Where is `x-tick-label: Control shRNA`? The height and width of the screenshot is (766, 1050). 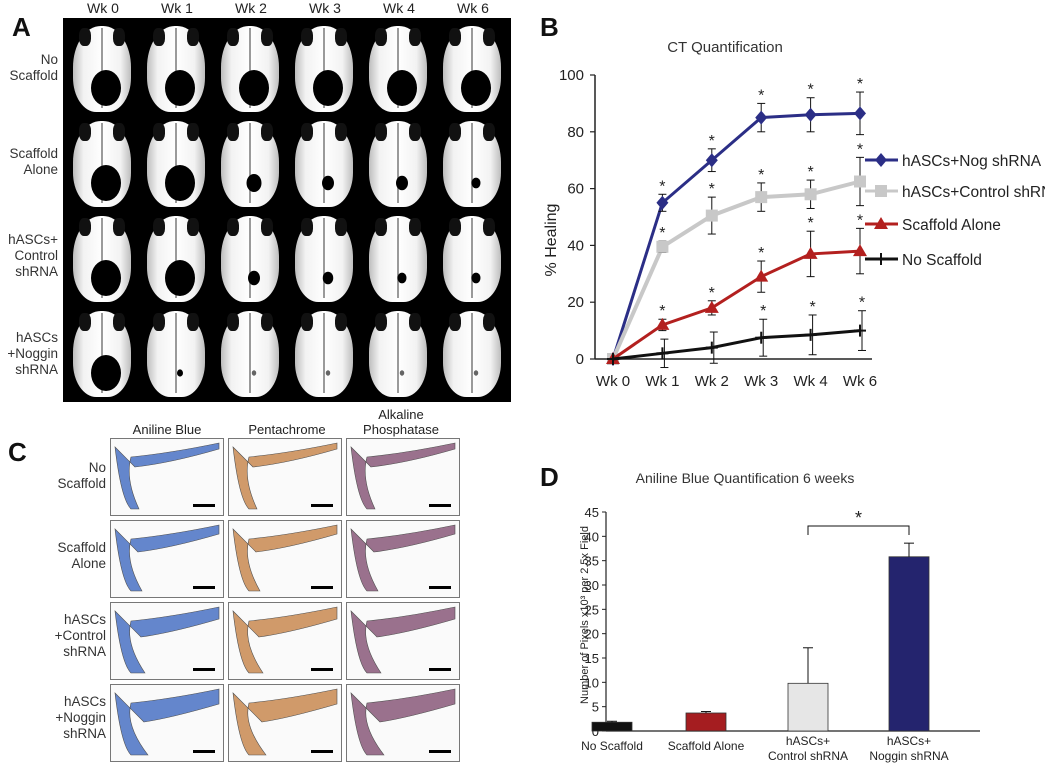 x-tick-label: Control shRNA is located at coordinates (808, 756).